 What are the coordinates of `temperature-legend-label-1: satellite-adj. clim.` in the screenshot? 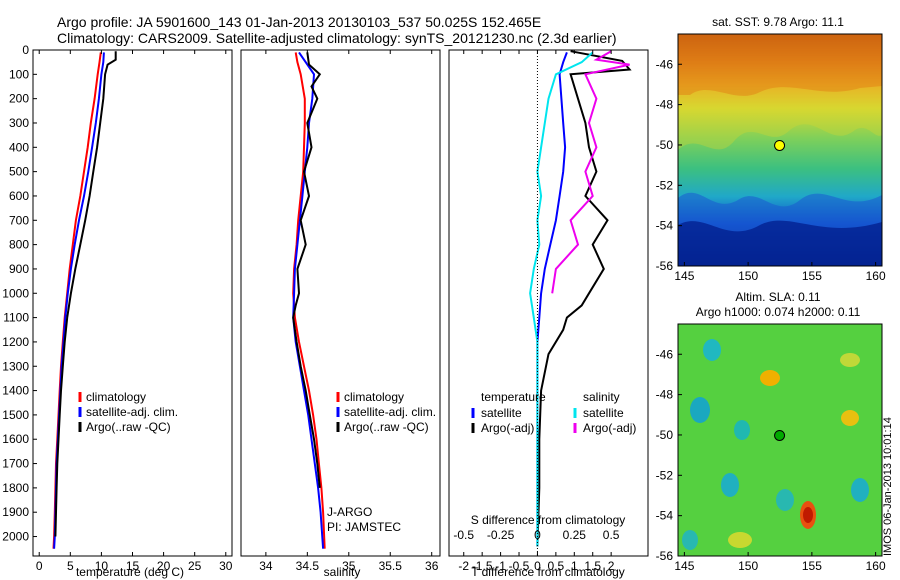 It's located at (132, 412).